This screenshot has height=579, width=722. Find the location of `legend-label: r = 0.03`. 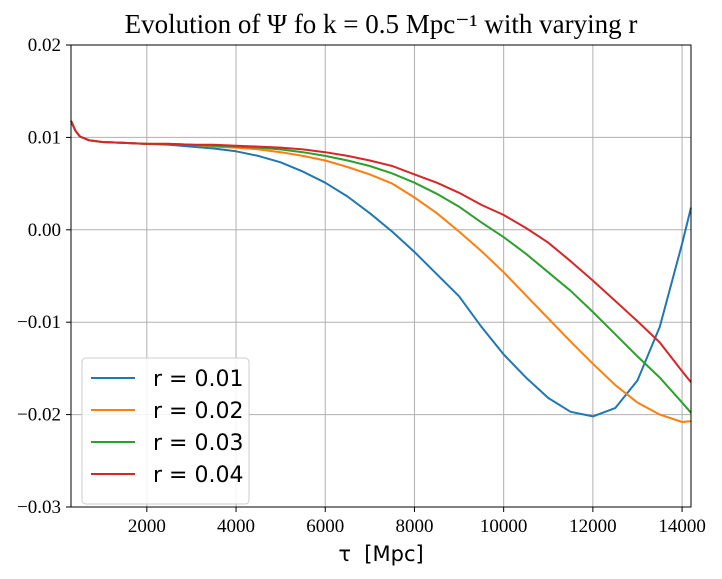

legend-label: r = 0.03 is located at coordinates (198, 443).